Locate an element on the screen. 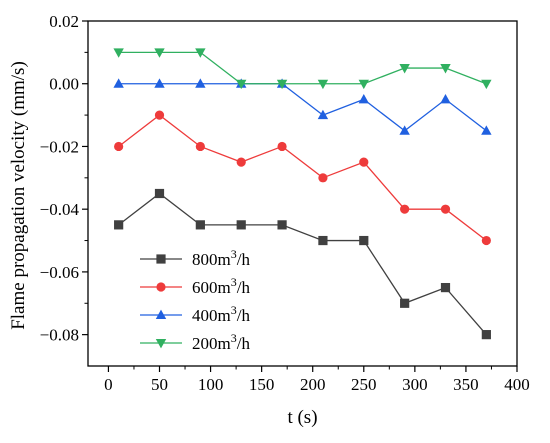 Image resolution: width=550 pixels, height=443 pixels. x-tick-label: 100 is located at coordinates (211, 384).